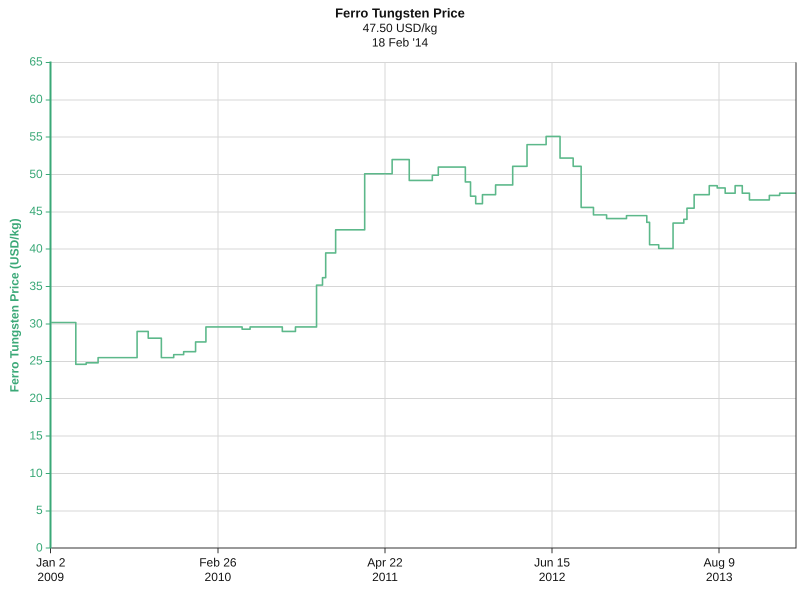 Image resolution: width=800 pixels, height=590 pixels. I want to click on y-tick-label: 35, so click(36, 285).